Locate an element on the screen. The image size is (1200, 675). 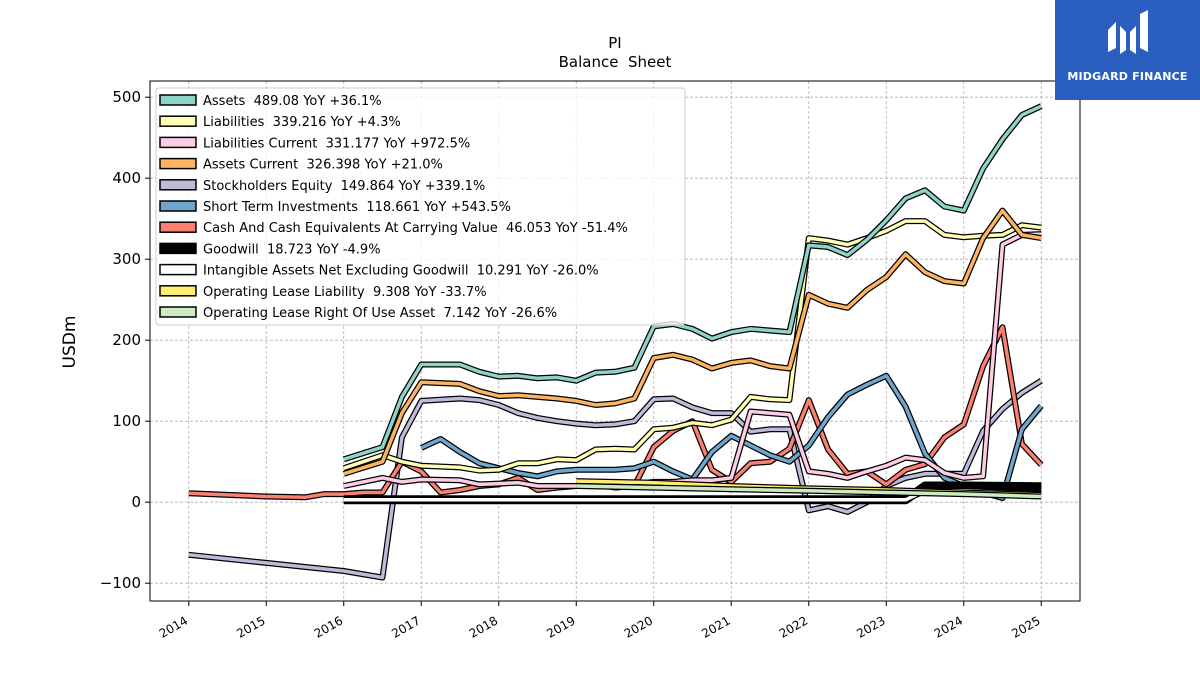
midgard-logo-icon is located at coordinates (1128, 32).